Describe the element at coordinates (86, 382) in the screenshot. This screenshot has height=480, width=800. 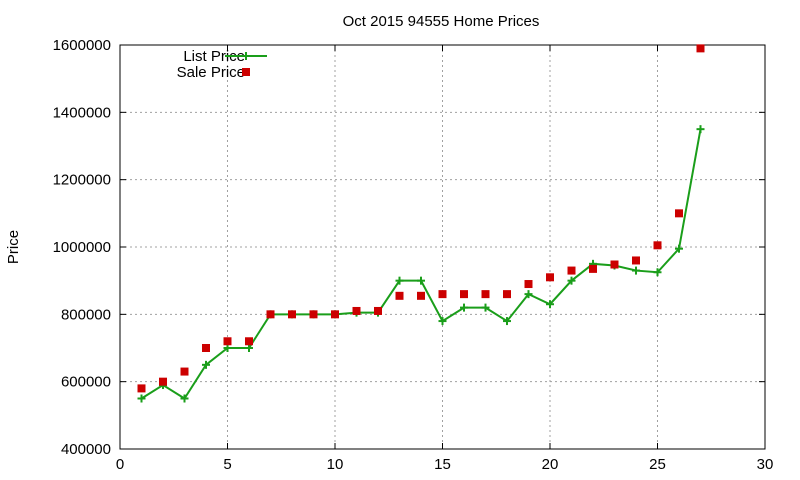
I see `y-tick-label: 600000` at that location.